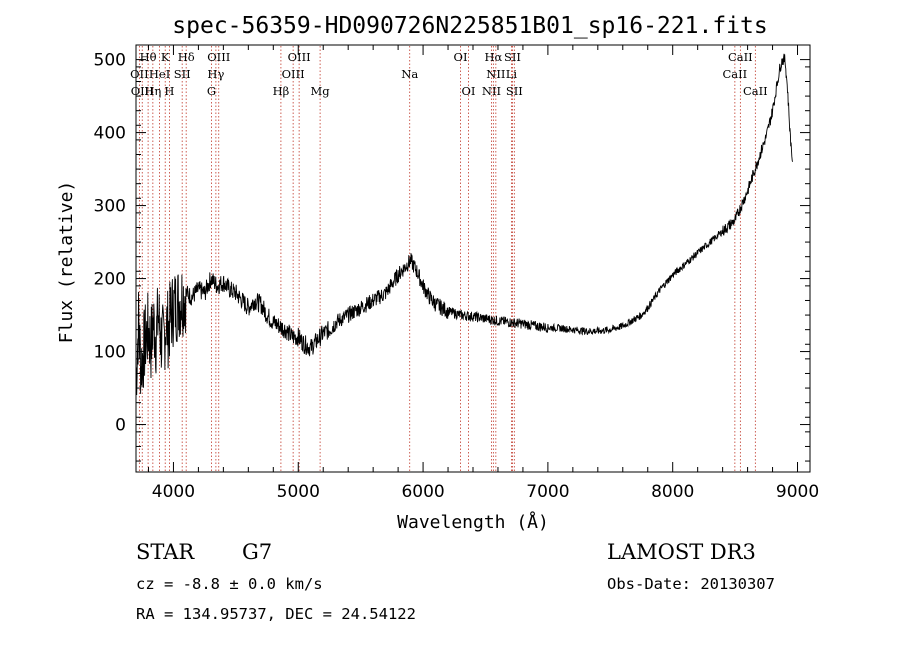 The height and width of the screenshot is (649, 900). I want to click on observation-date: Obs-Date: 20130307, so click(691, 584).